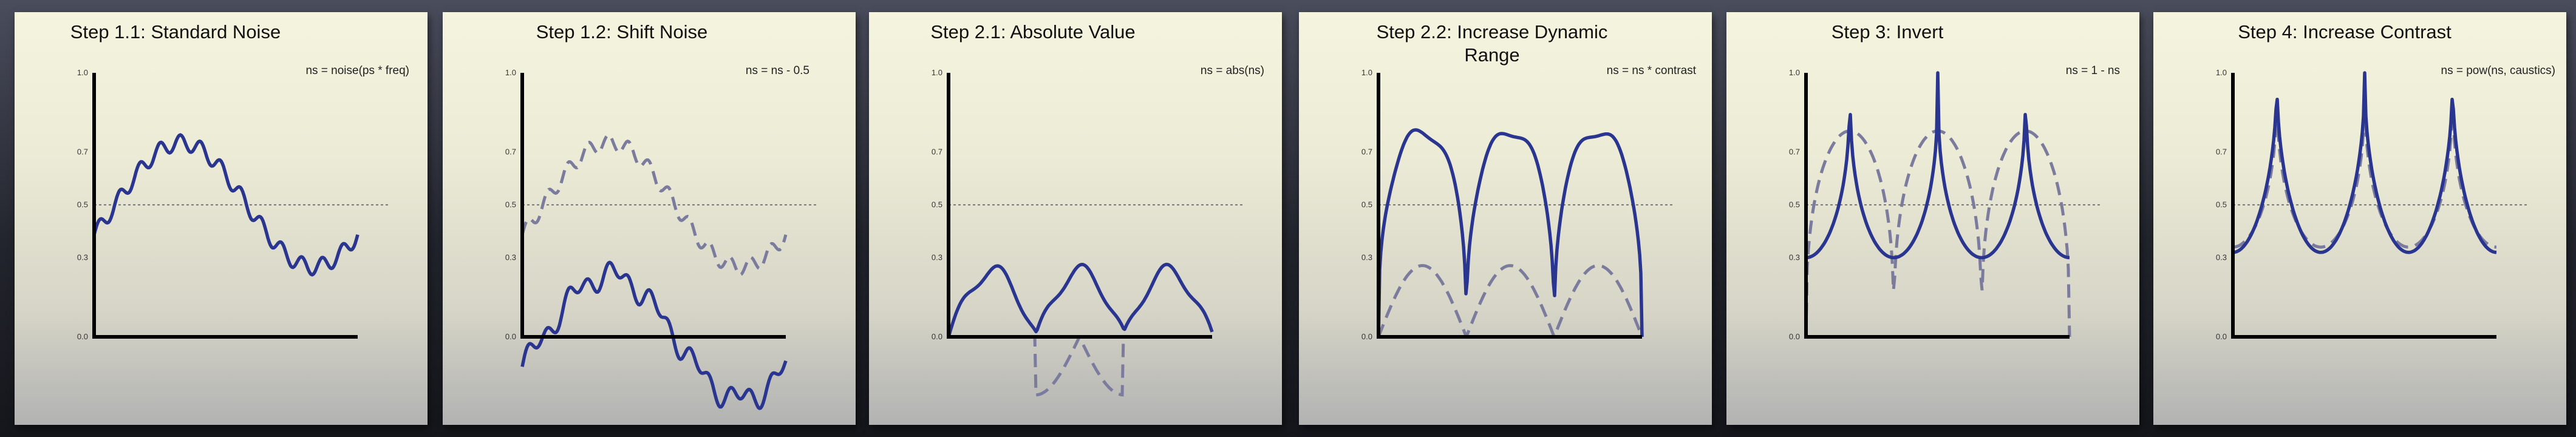 Image resolution: width=2576 pixels, height=437 pixels. What do you see at coordinates (777, 70) in the screenshot?
I see `step-equation: ns = ns - 0.5` at bounding box center [777, 70].